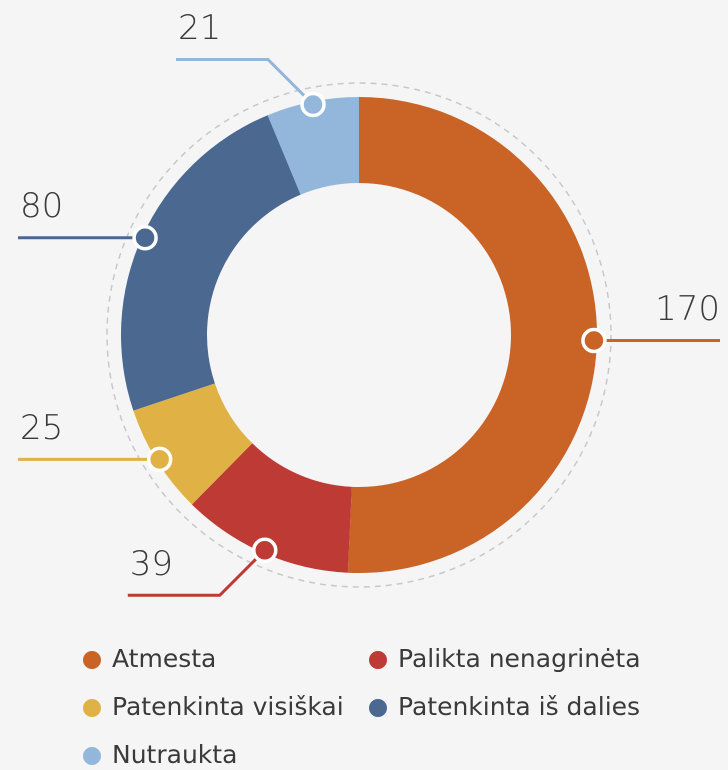 The height and width of the screenshot is (770, 728). Describe the element at coordinates (174, 754) in the screenshot. I see `legend-label: Nutraukta` at that location.